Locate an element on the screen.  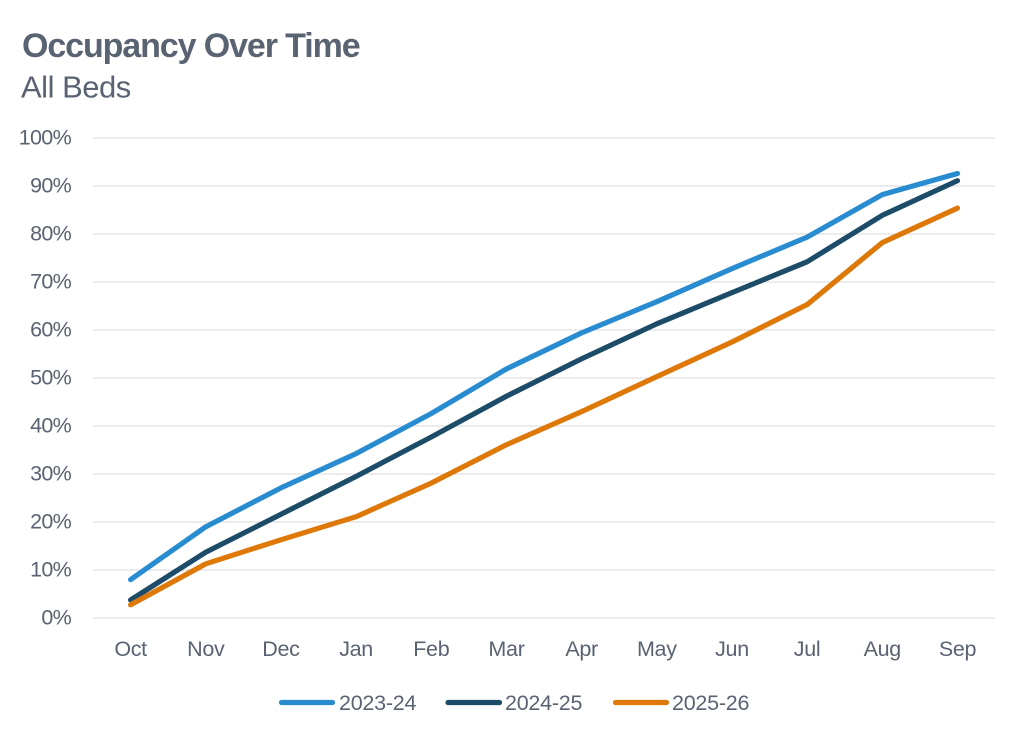
svg-text: 30% is located at coordinates (51, 474).